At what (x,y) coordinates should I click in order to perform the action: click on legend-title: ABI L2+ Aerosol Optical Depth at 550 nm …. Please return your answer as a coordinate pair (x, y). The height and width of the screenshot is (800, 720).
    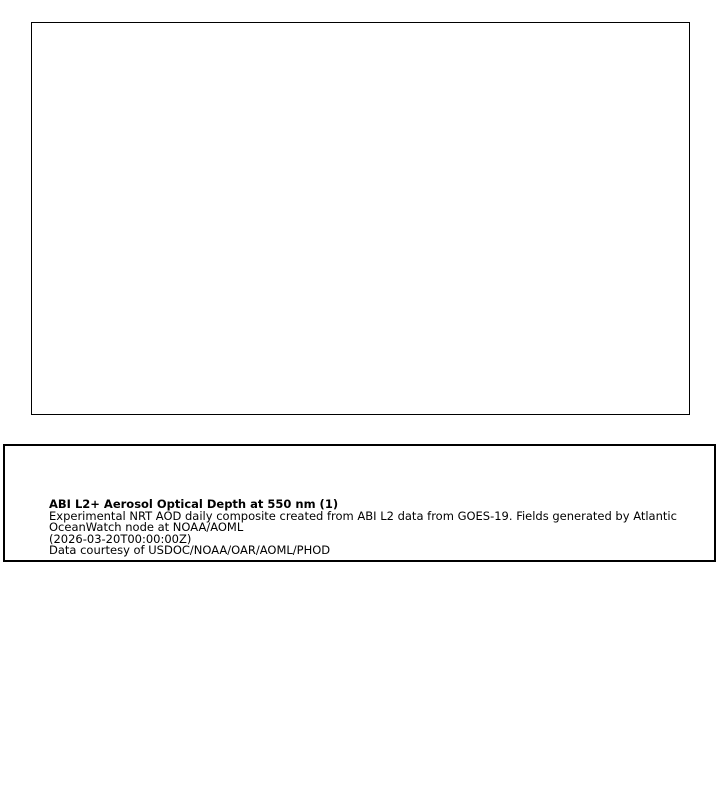
    Looking at the image, I should click on (194, 504).